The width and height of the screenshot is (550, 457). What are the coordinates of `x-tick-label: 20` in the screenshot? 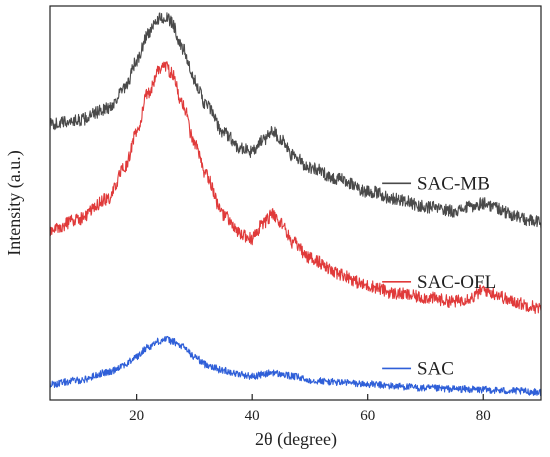 It's located at (136, 416).